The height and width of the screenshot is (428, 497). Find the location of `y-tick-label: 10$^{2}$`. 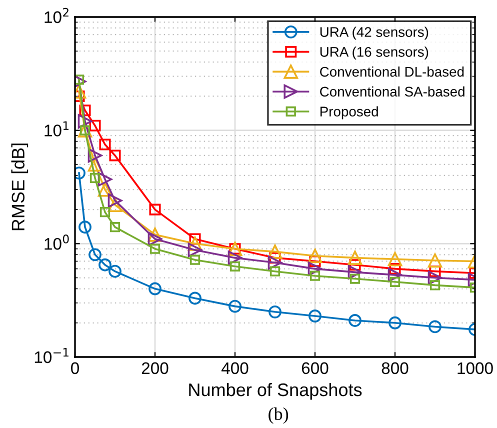

y-tick-label: 10$^{2}$ is located at coordinates (56, 16).